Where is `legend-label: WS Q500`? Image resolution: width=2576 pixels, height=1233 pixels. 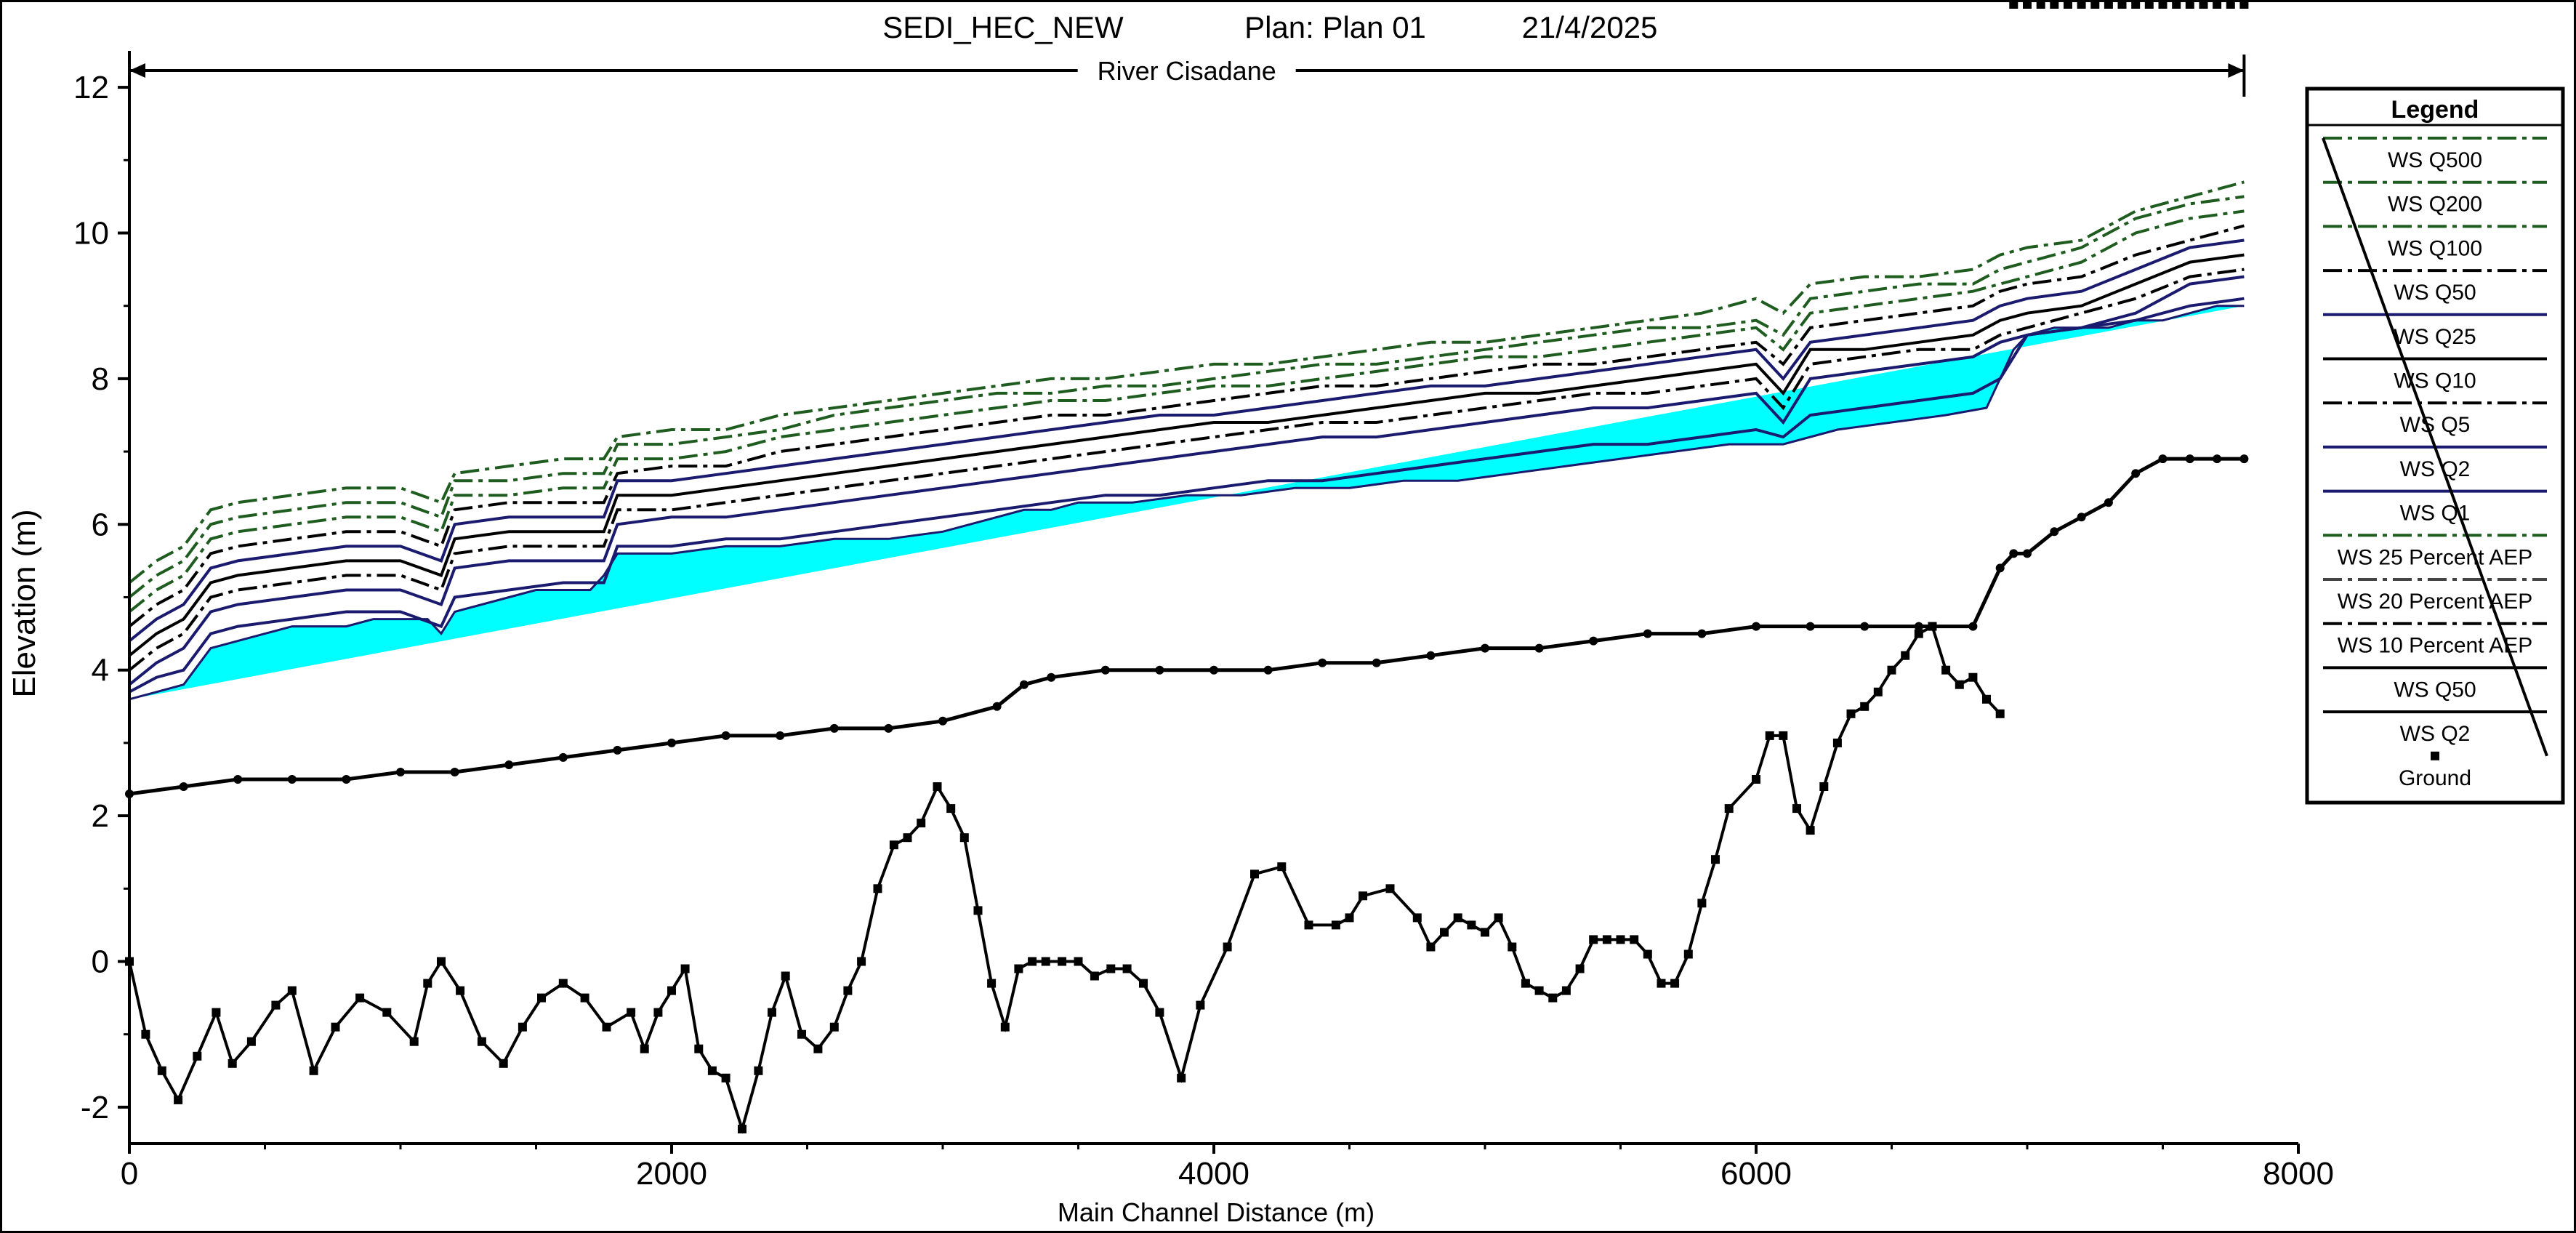
legend-label: WS Q500 is located at coordinates (2435, 160).